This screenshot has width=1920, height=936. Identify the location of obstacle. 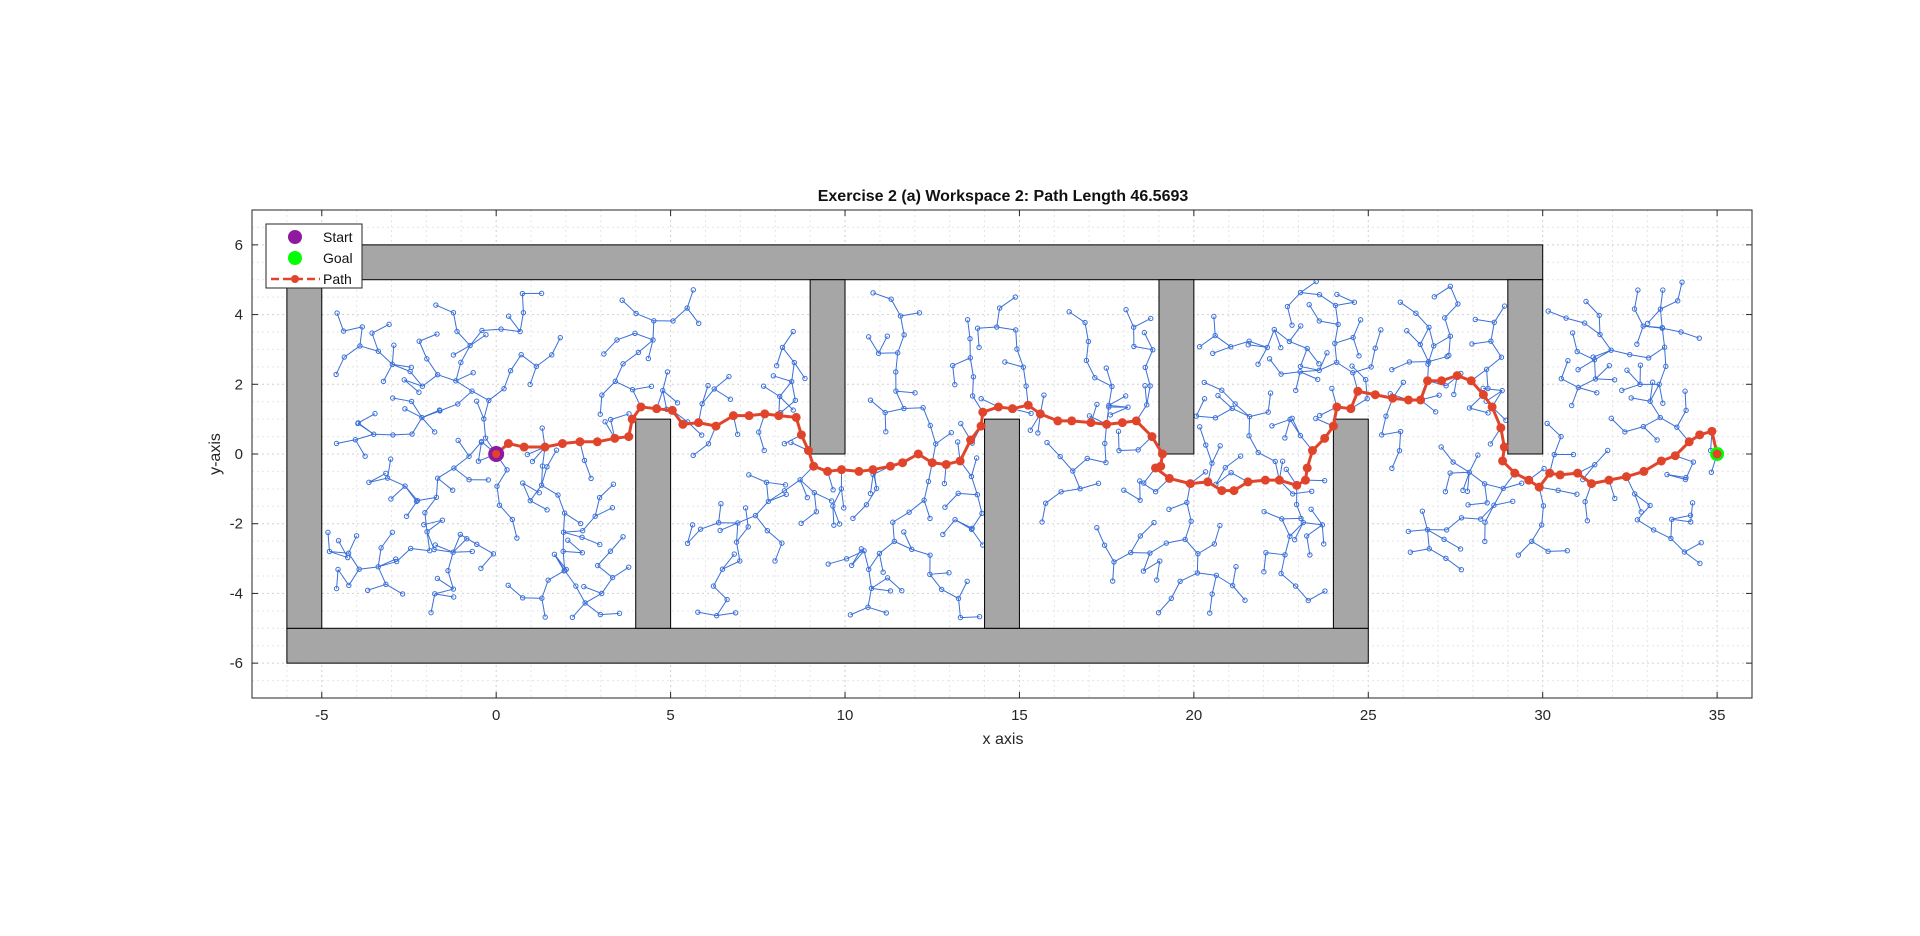
(304, 454).